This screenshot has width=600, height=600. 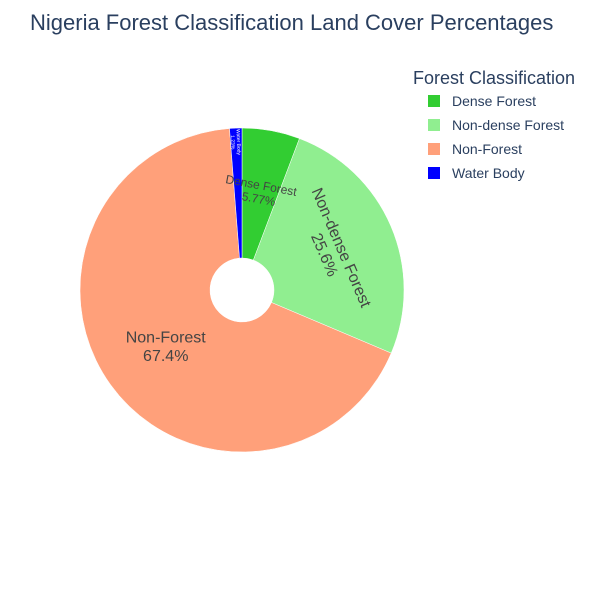 What do you see at coordinates (166, 346) in the screenshot?
I see `slice-label-non-forest: Non-Forest 67.4%` at bounding box center [166, 346].